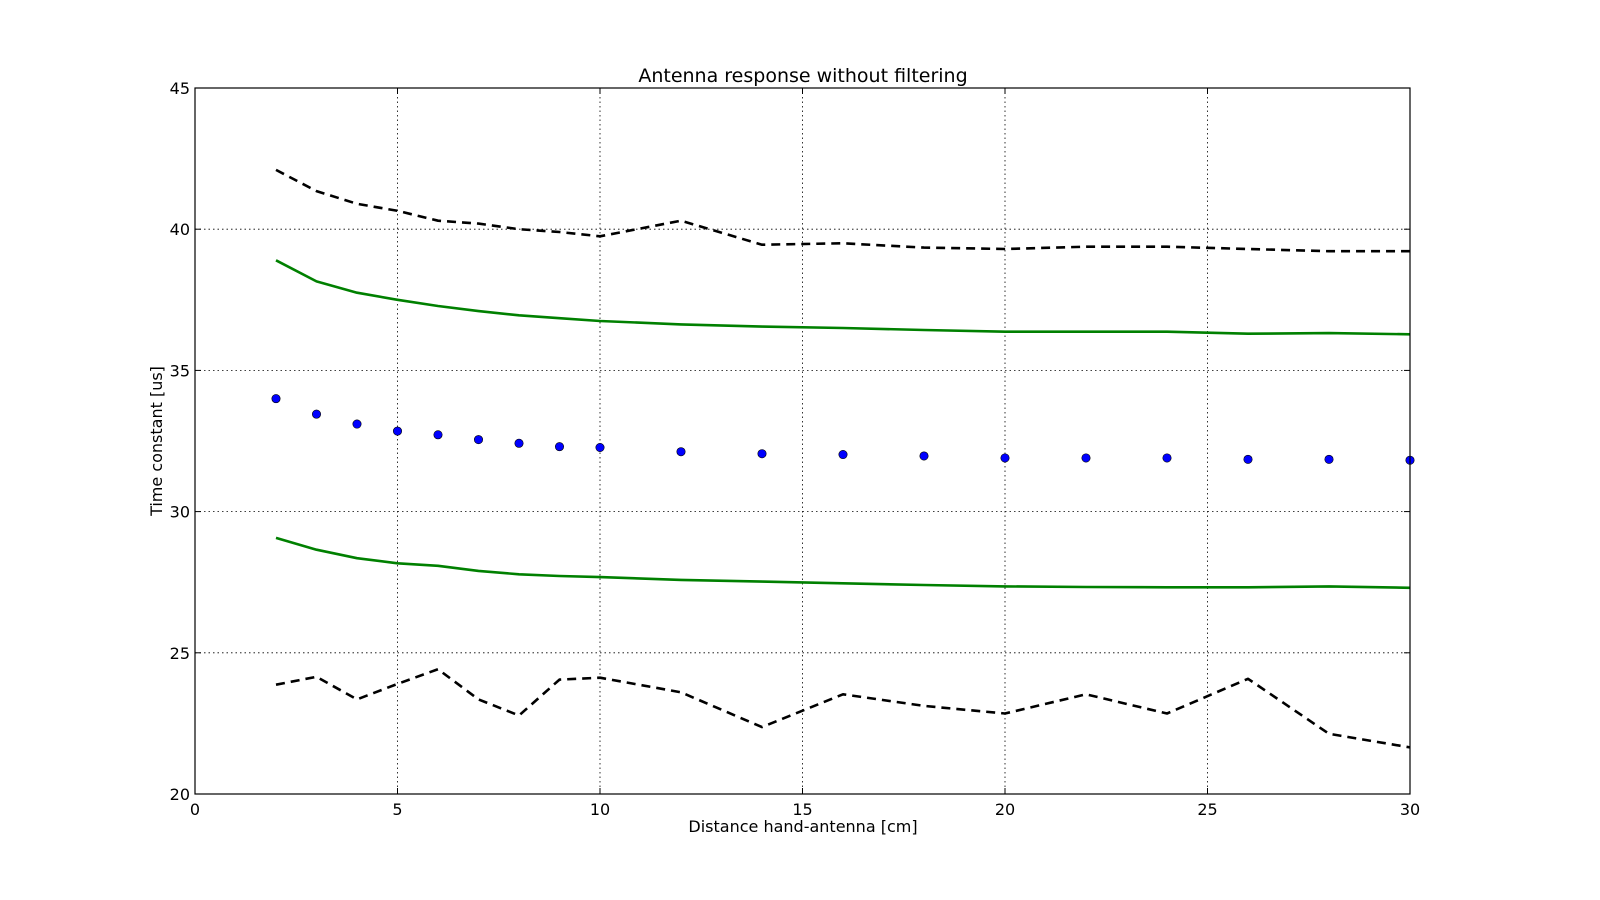  What do you see at coordinates (802, 809) in the screenshot?
I see `x-tick-label: 15` at bounding box center [802, 809].